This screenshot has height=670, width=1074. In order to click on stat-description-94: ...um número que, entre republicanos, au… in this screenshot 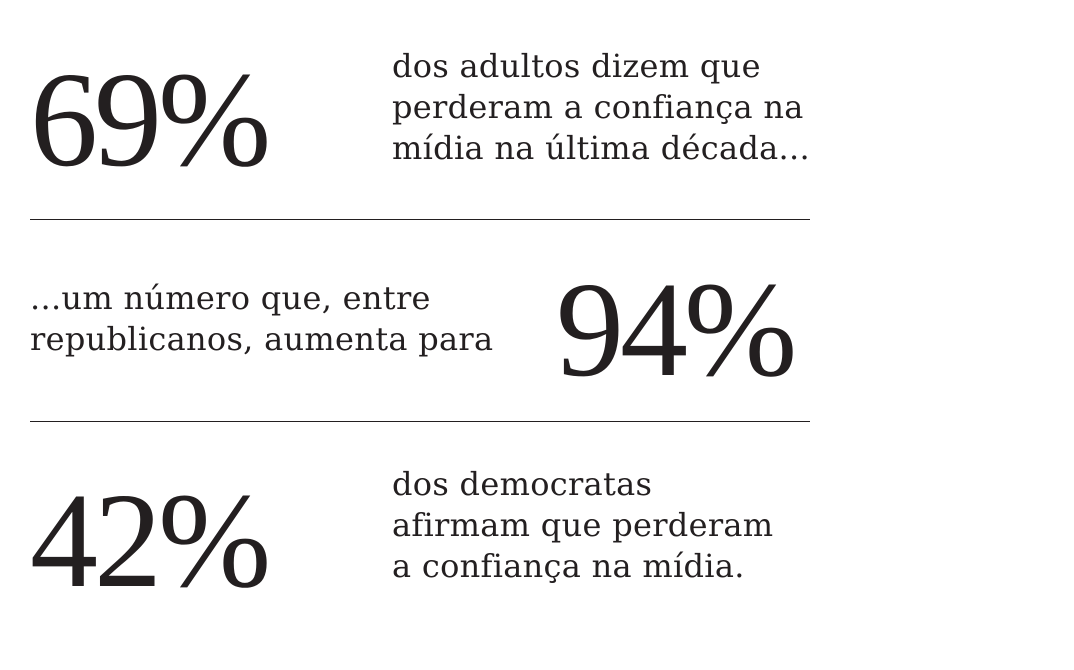, I will do `click(261, 319)`.